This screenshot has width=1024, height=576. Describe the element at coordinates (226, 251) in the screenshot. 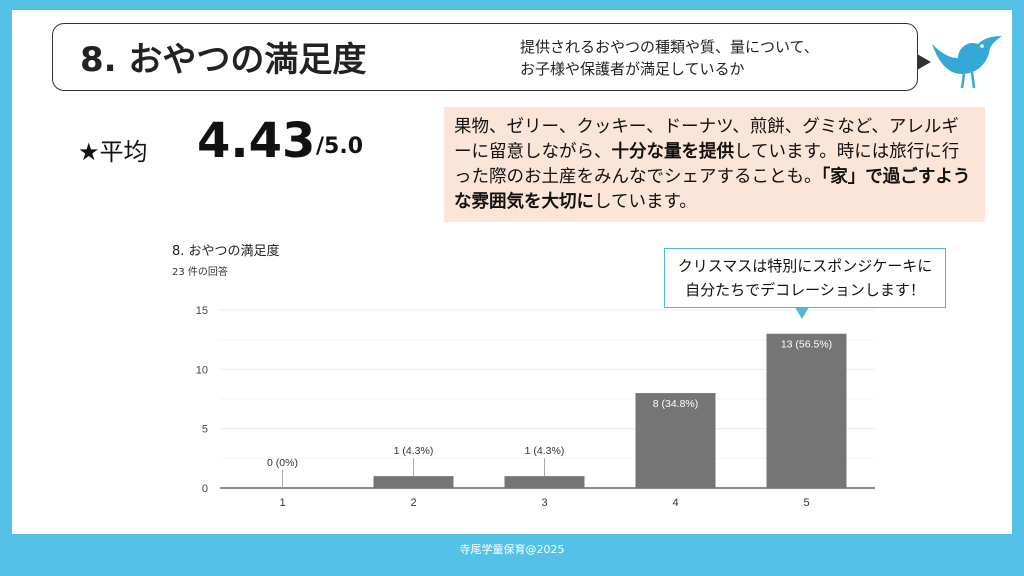

I see `chart-title: 8. おやつの満足度` at that location.